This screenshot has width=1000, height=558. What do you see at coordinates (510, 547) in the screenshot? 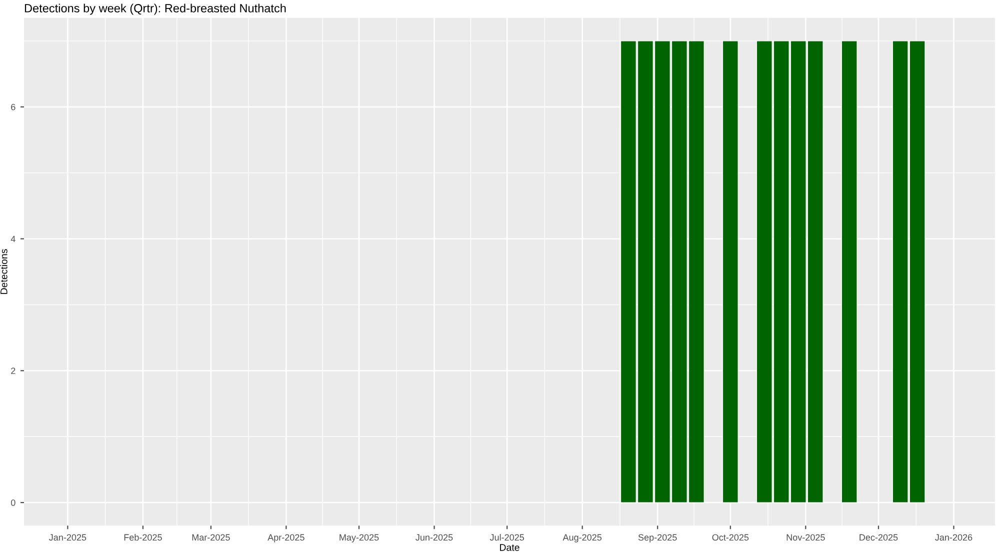
I see `x-axis-title: Date` at bounding box center [510, 547].